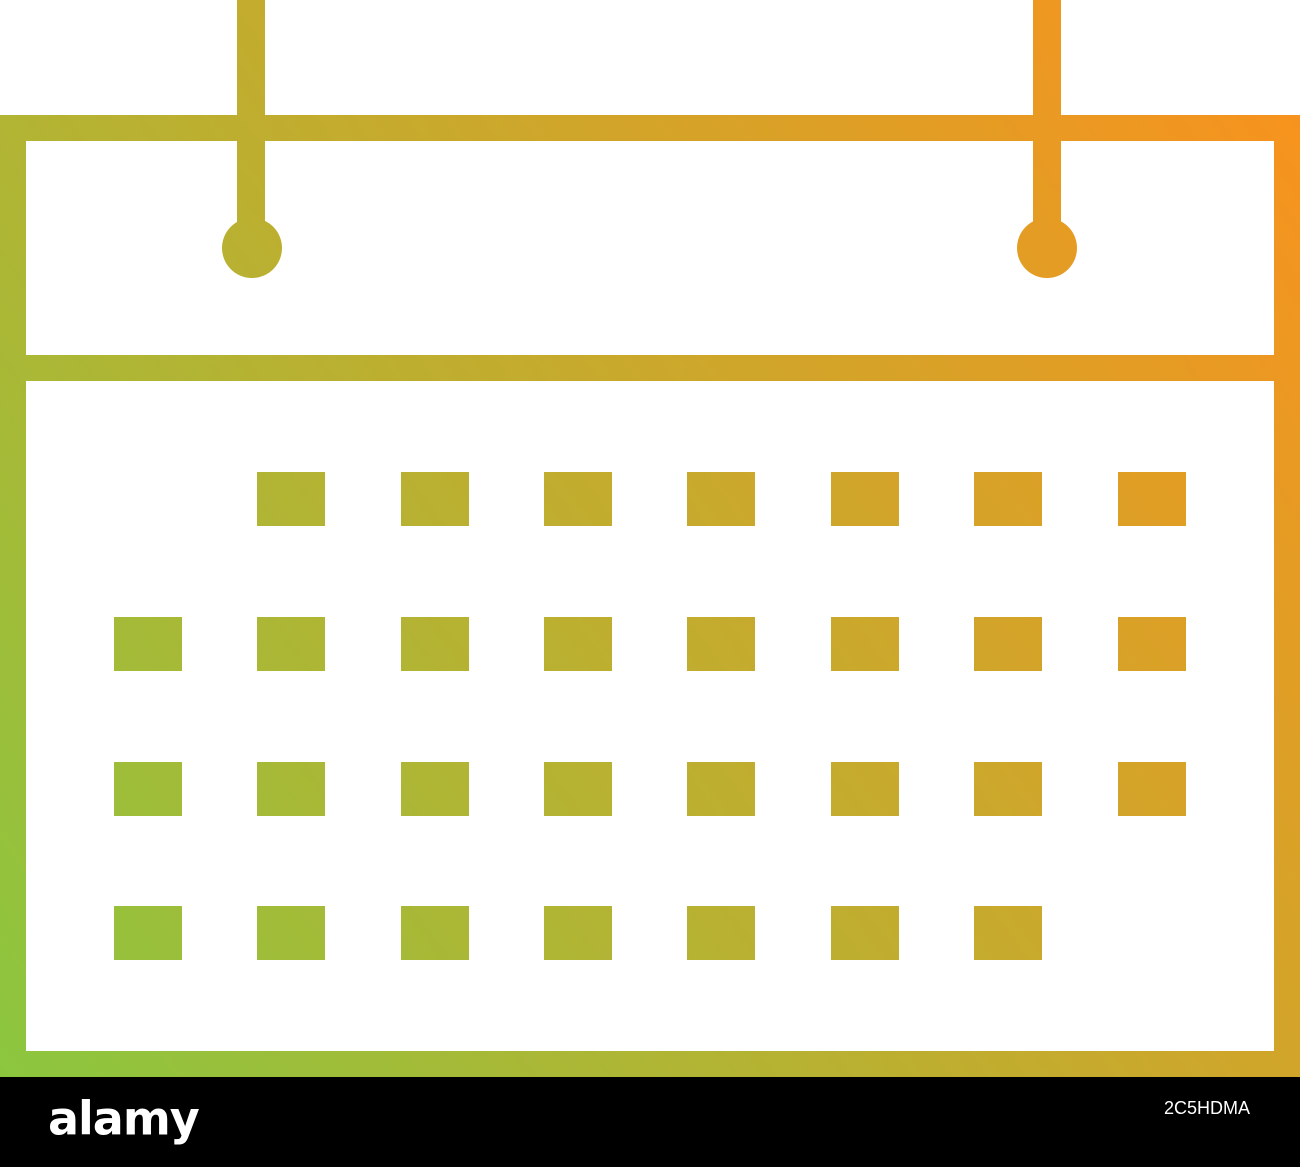 This screenshot has width=1300, height=1167. What do you see at coordinates (650, 368) in the screenshot?
I see `calendar-divider` at bounding box center [650, 368].